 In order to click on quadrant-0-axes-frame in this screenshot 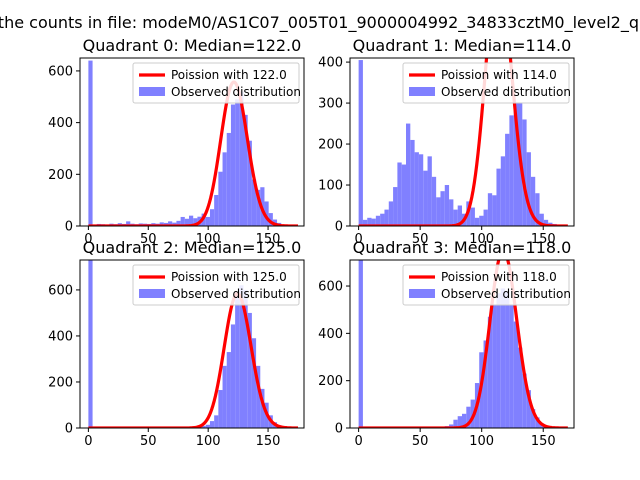, I will do `click(192, 142)`.